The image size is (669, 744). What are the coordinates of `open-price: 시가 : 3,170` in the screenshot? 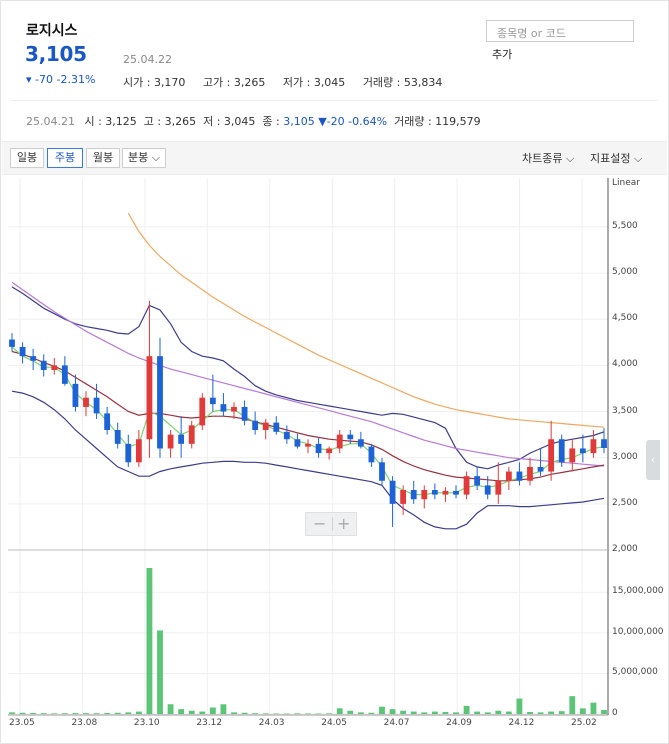 It's located at (154, 82).